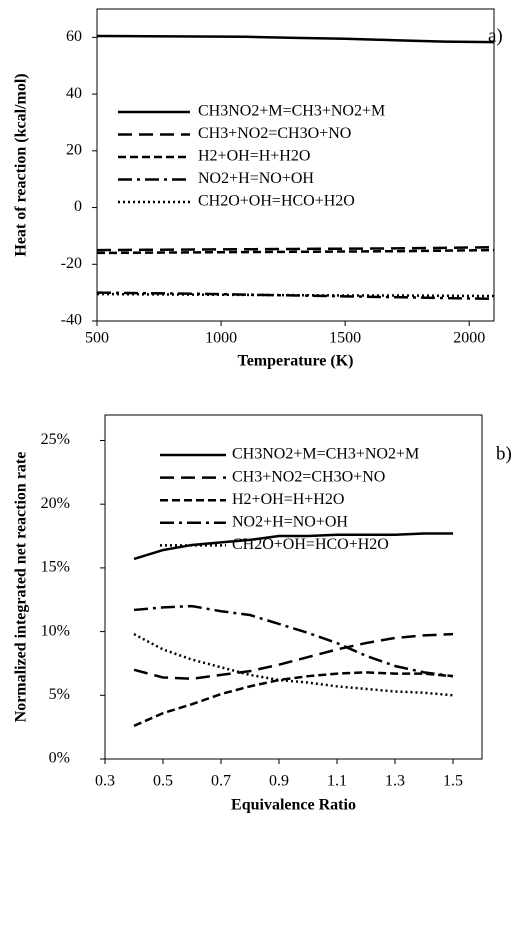  Describe the element at coordinates (71, 263) in the screenshot. I see `y-tick-label: -20` at that location.